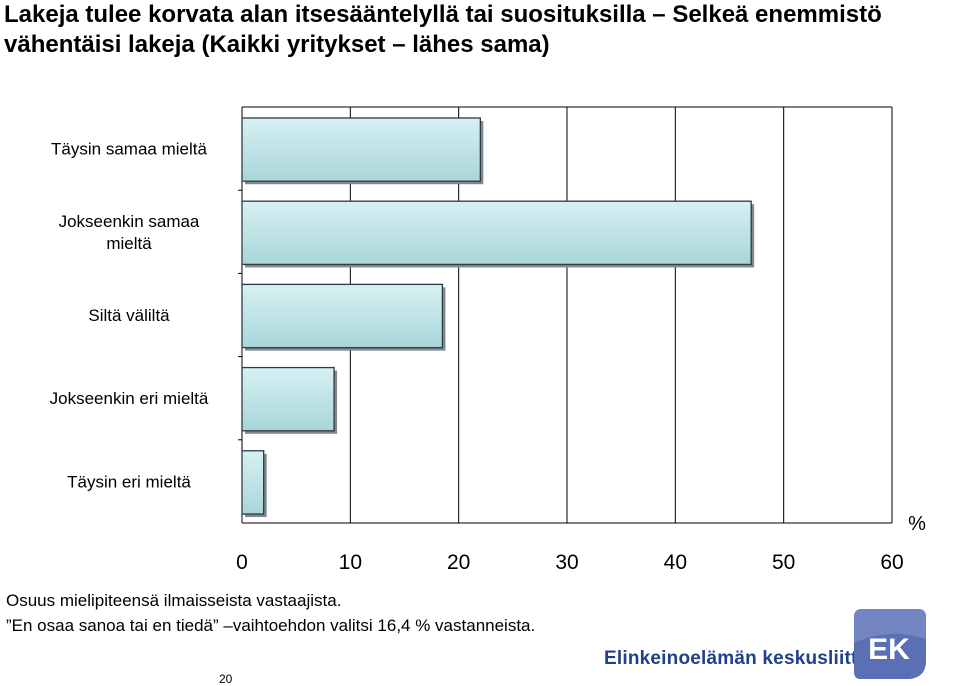  I want to click on x-tick-label: 10, so click(350, 562).